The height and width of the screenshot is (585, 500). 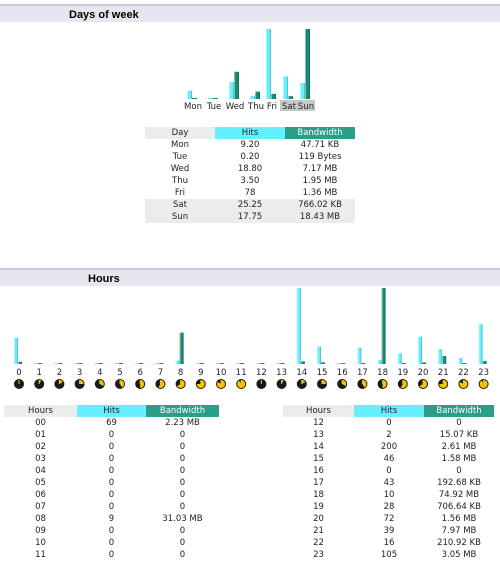 I want to click on hits-bar-h14, so click(x=298, y=326).